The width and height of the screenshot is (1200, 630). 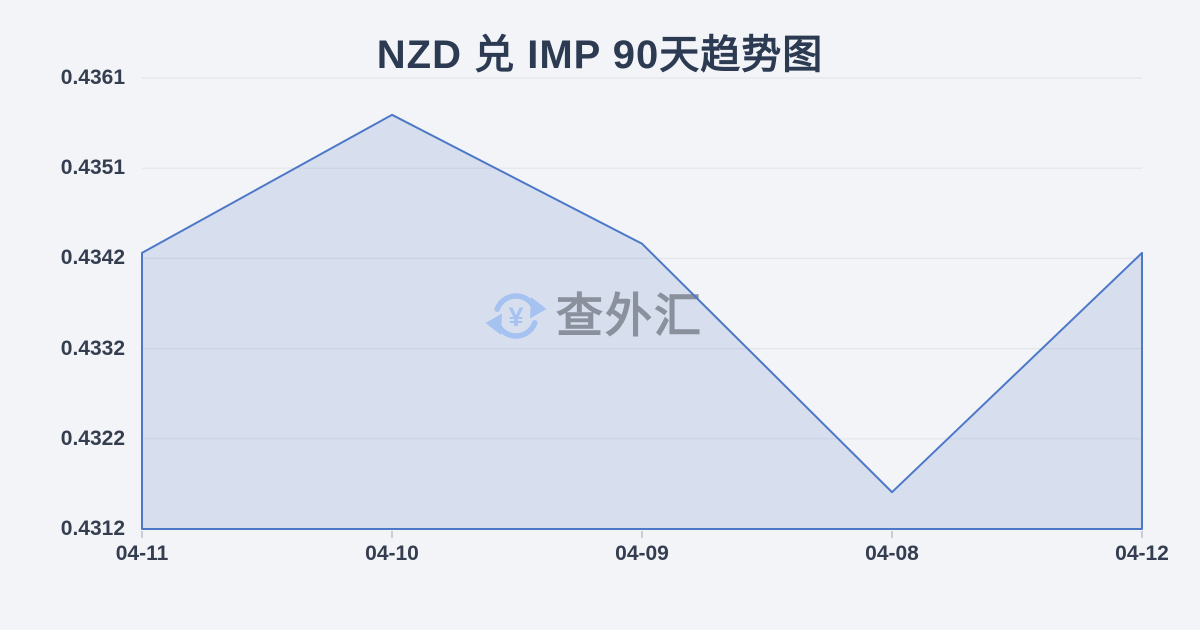 I want to click on watermark: ¥ 查外汇, so click(x=594, y=315).